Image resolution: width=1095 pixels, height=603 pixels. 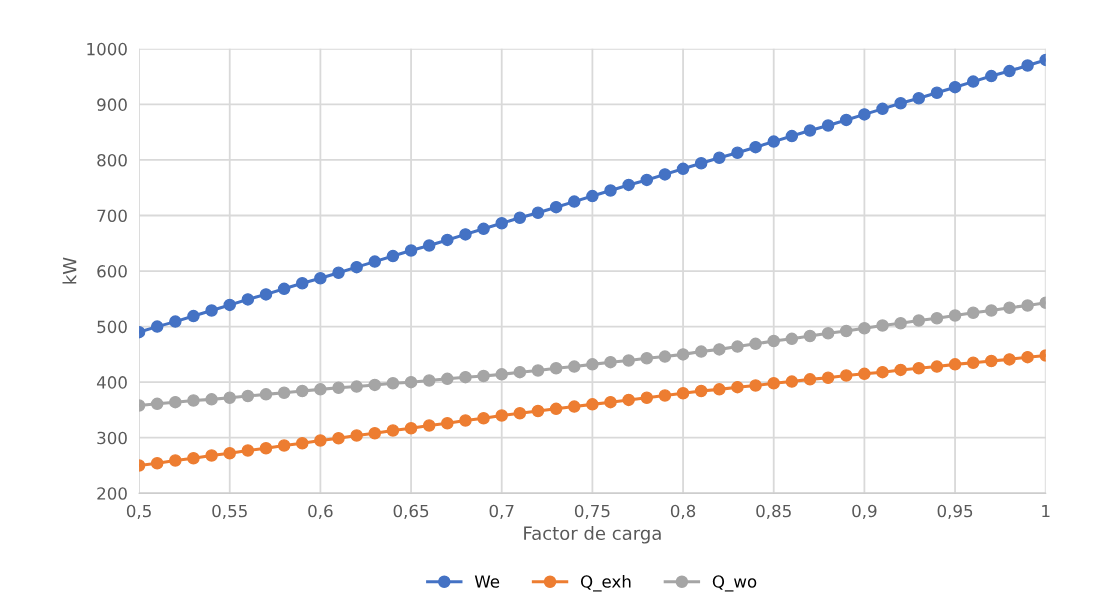 I want to click on legend-label: Q_wo, so click(x=734, y=583).